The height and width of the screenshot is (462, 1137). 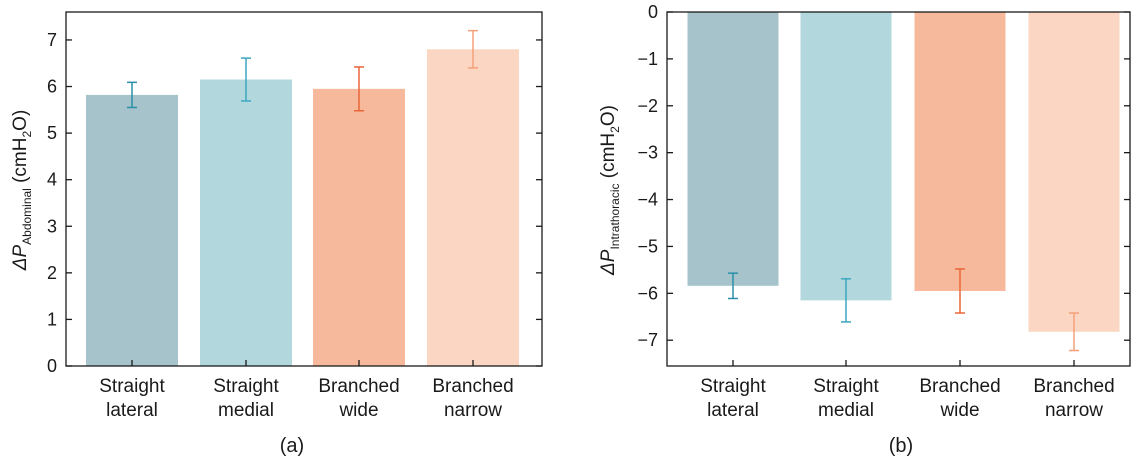 I want to click on y-tick-label: 7, so click(x=52, y=40).